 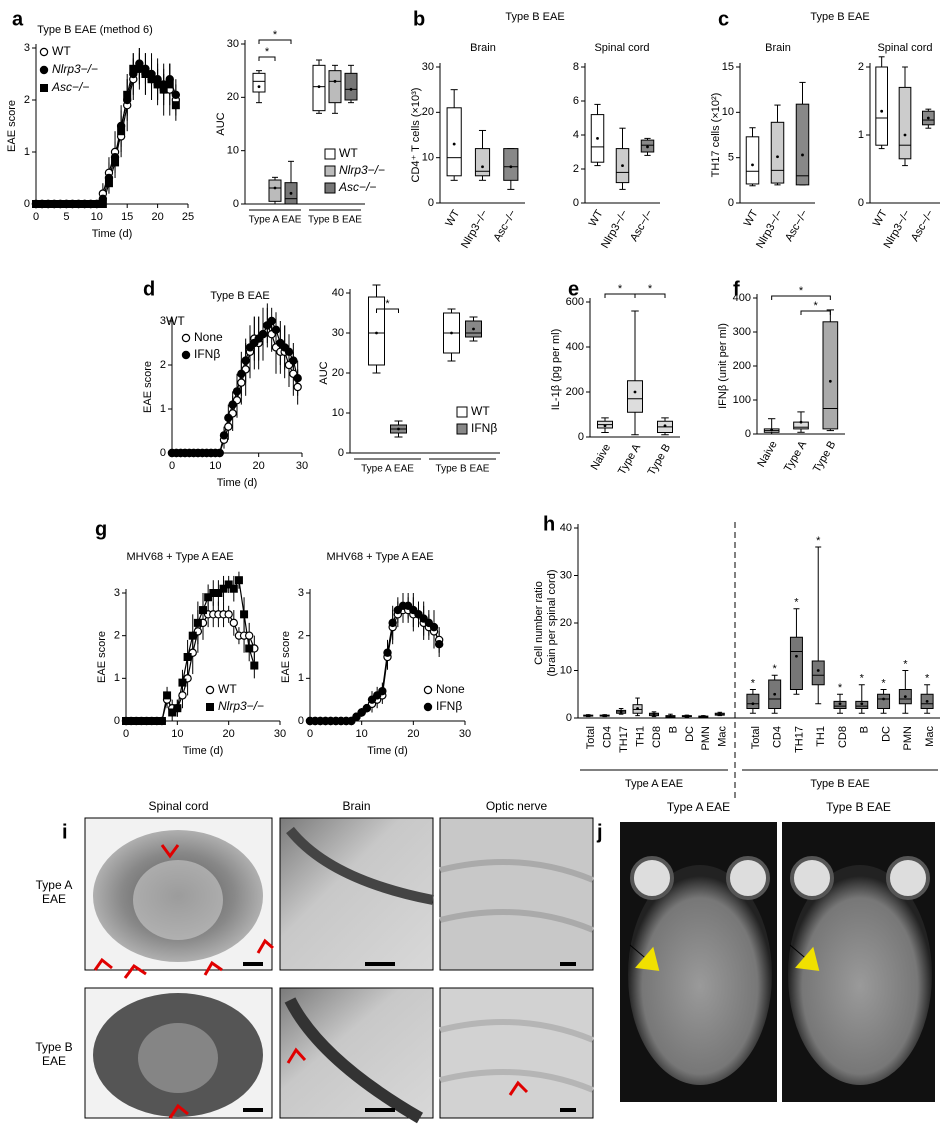 What do you see at coordinates (483, 48) in the screenshot?
I see `chart-subtitle: Brain` at bounding box center [483, 48].